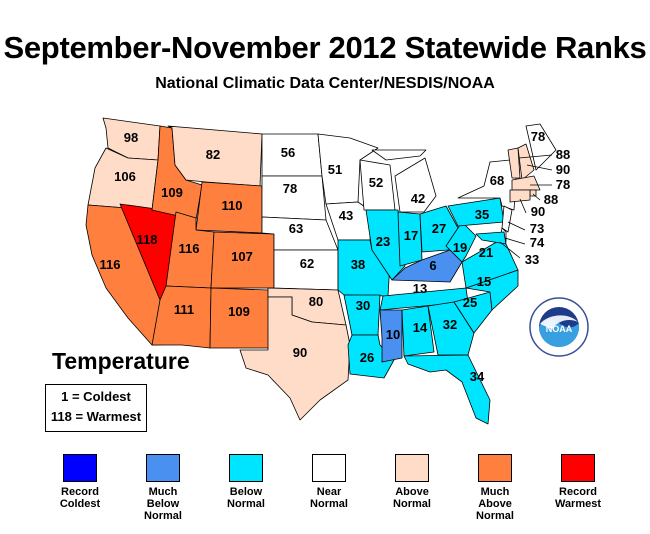 Image resolution: width=650 pixels, height=534 pixels. Describe the element at coordinates (80, 498) in the screenshot. I see `legend-label: Record Coldest` at that location.